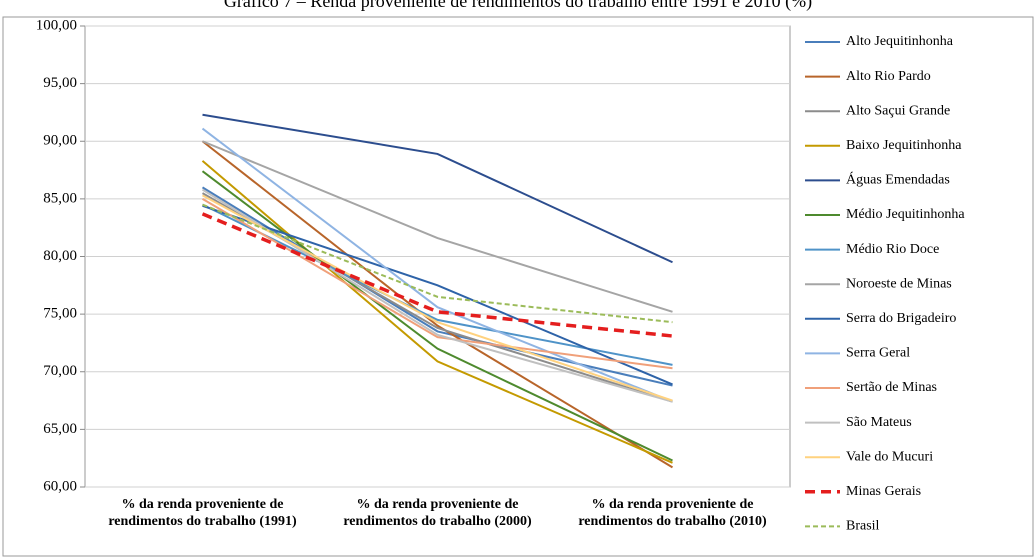 The image size is (1036, 558). Describe the element at coordinates (56, 25) in the screenshot. I see `y-tick-label: 100,00` at that location.